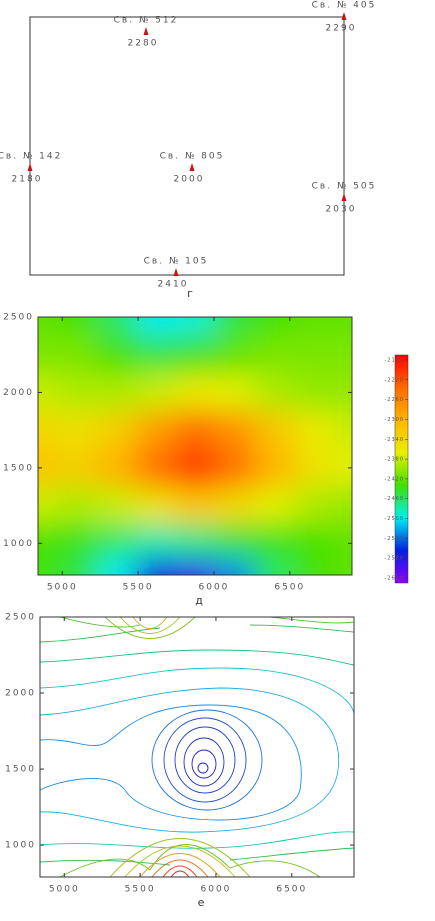  What do you see at coordinates (64, 890) in the screenshot?
I see `x-tick-label: 5000` at bounding box center [64, 890].